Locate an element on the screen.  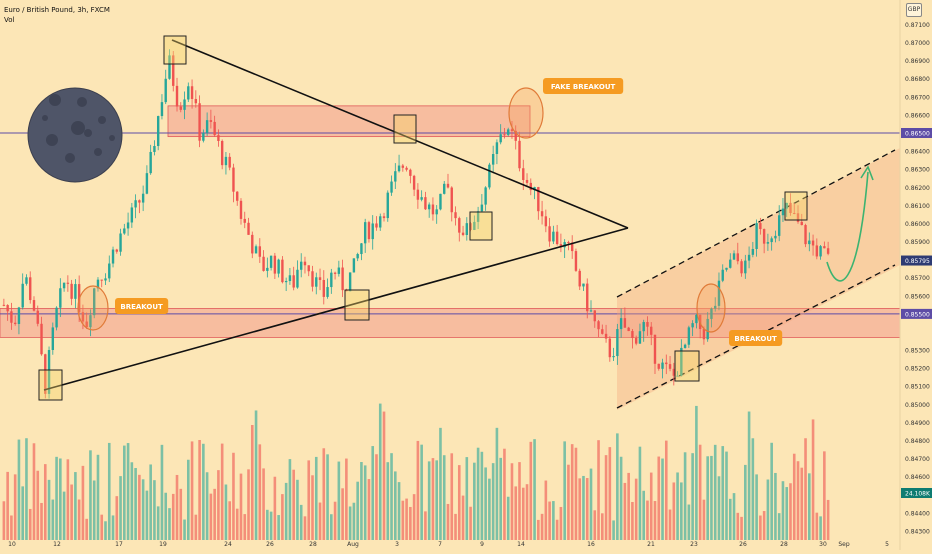
time-tick: Aug is located at coordinates (353, 544).